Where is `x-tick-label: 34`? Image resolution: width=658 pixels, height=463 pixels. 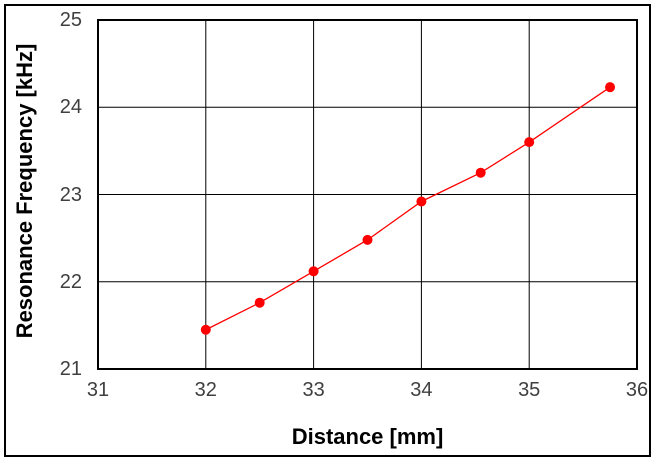 x-tick-label: 34 is located at coordinates (421, 390).